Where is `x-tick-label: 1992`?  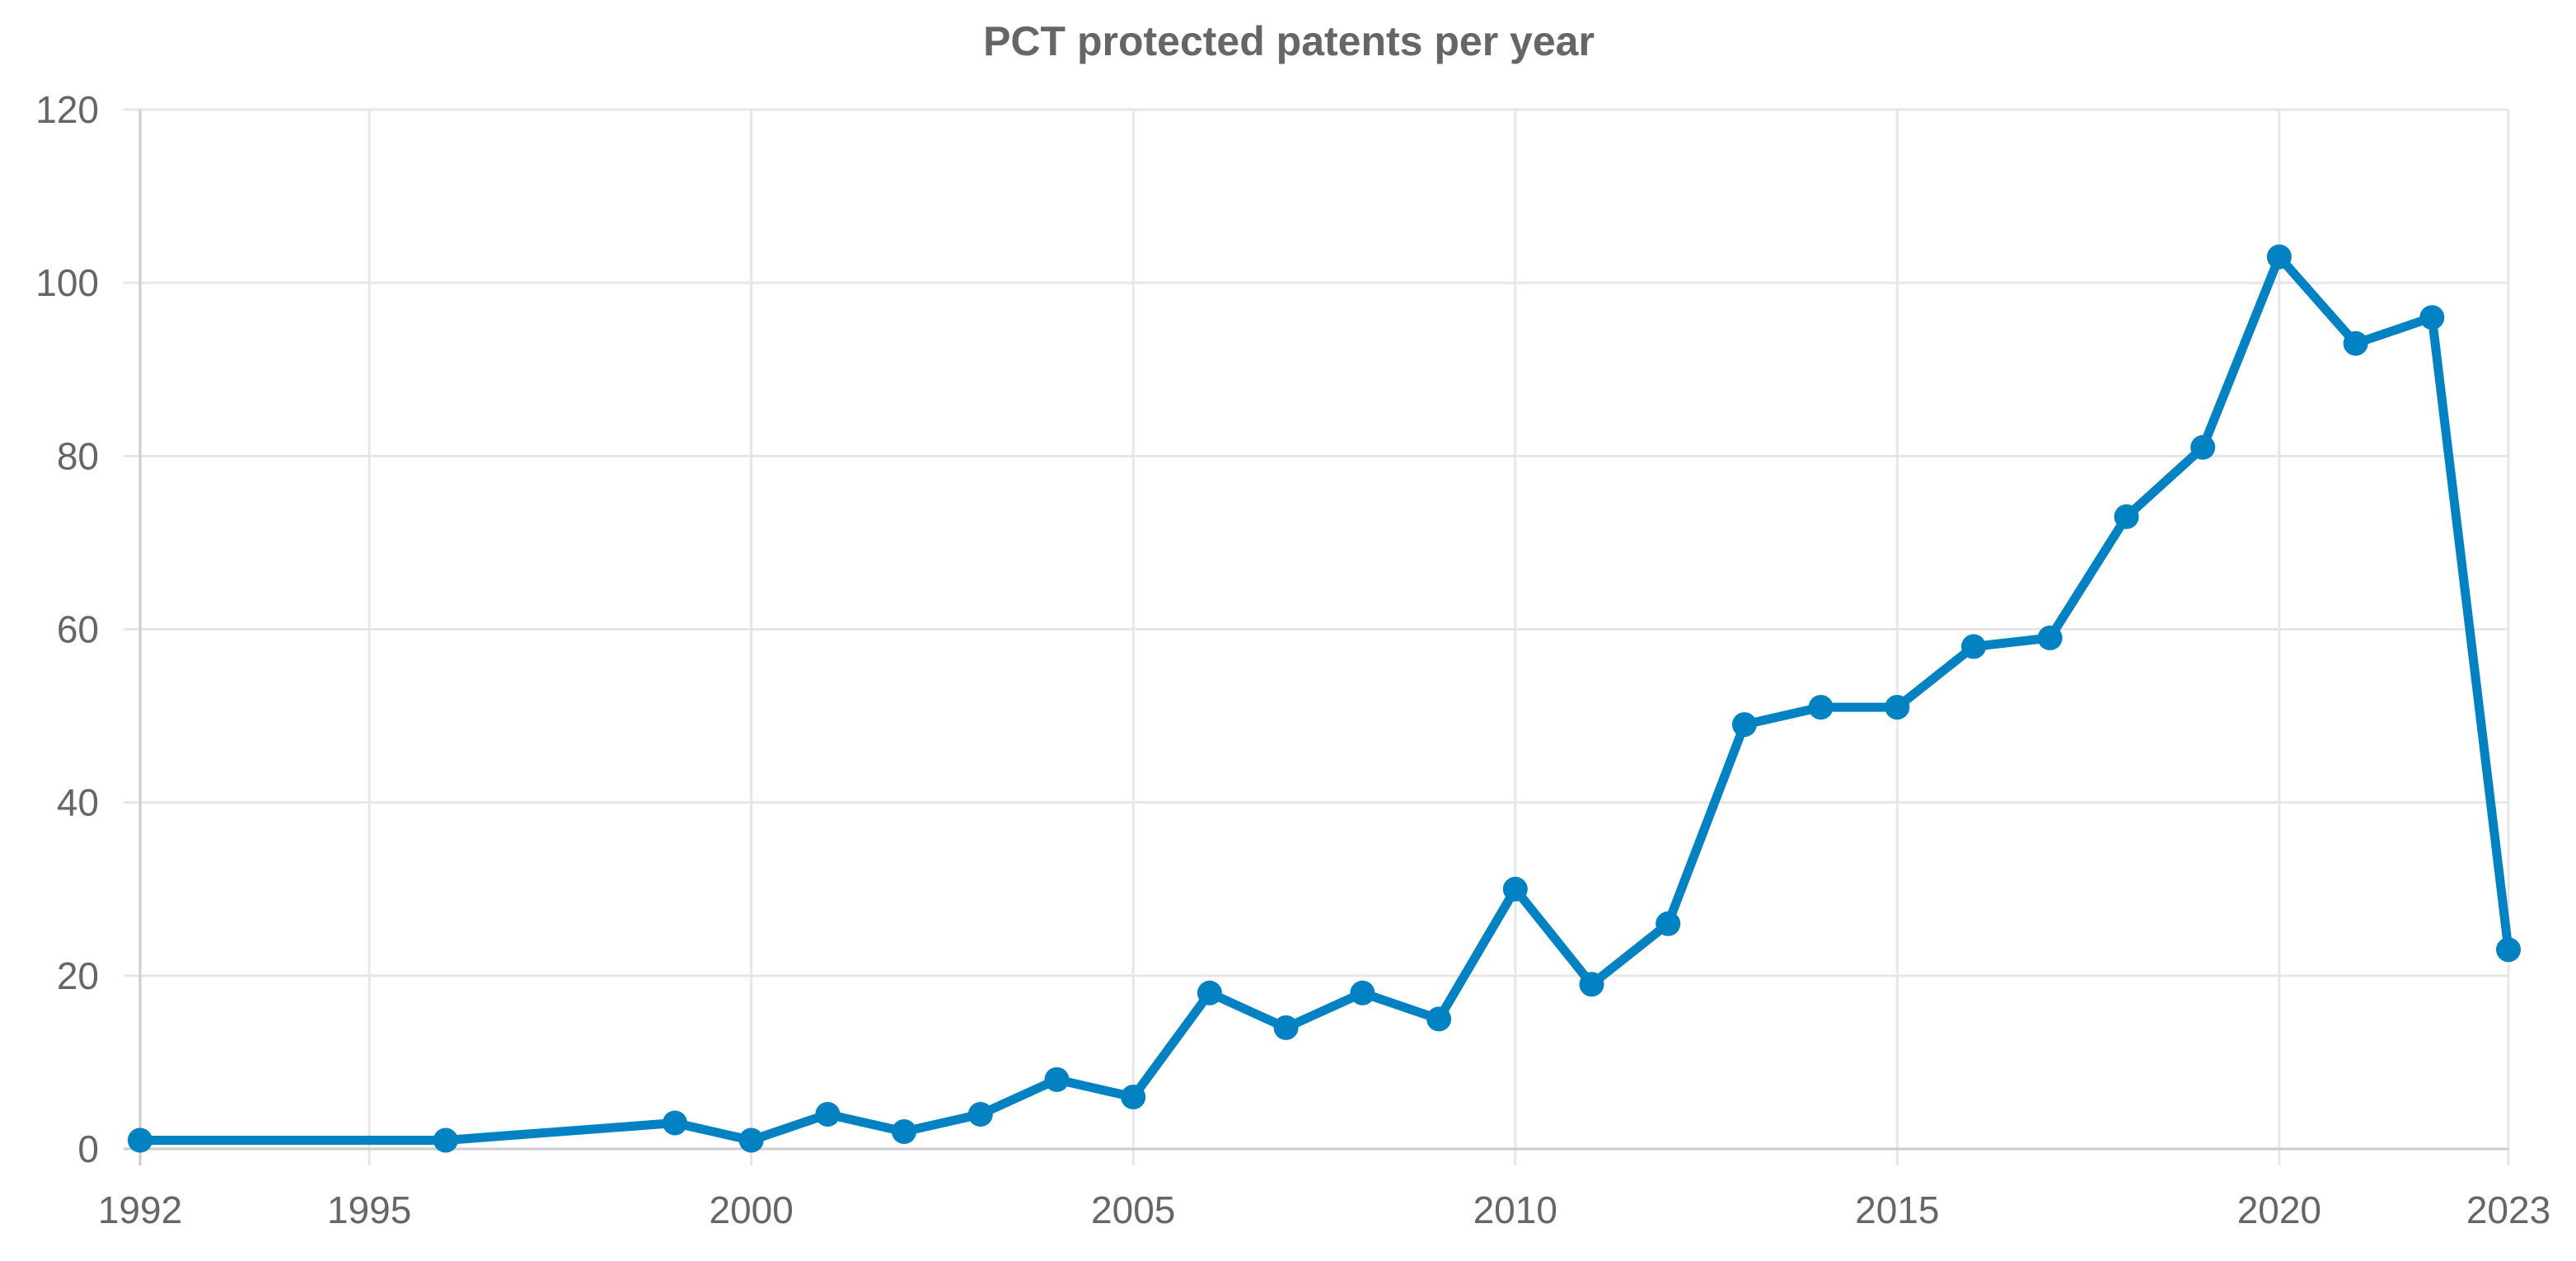
x-tick-label: 1992 is located at coordinates (140, 1209).